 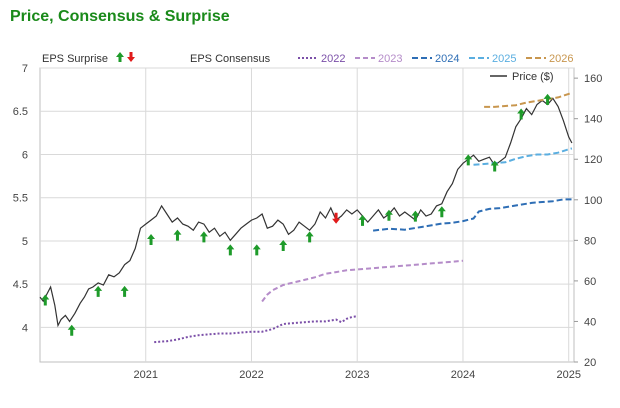 I want to click on legend-price-label: Price ($), so click(x=533, y=77).